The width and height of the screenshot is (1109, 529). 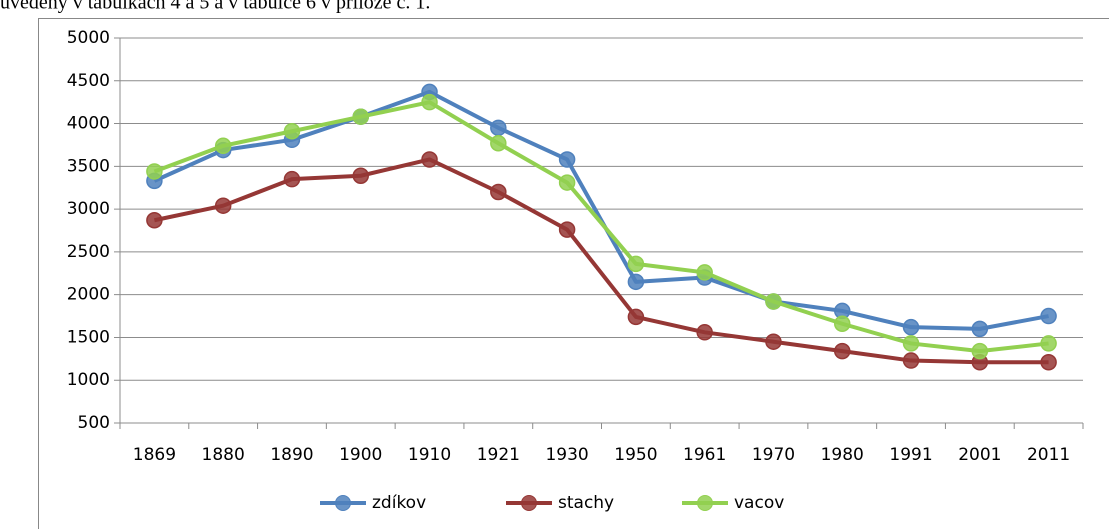 What do you see at coordinates (88, 124) in the screenshot?
I see `y-tick-label: 4000` at bounding box center [88, 124].